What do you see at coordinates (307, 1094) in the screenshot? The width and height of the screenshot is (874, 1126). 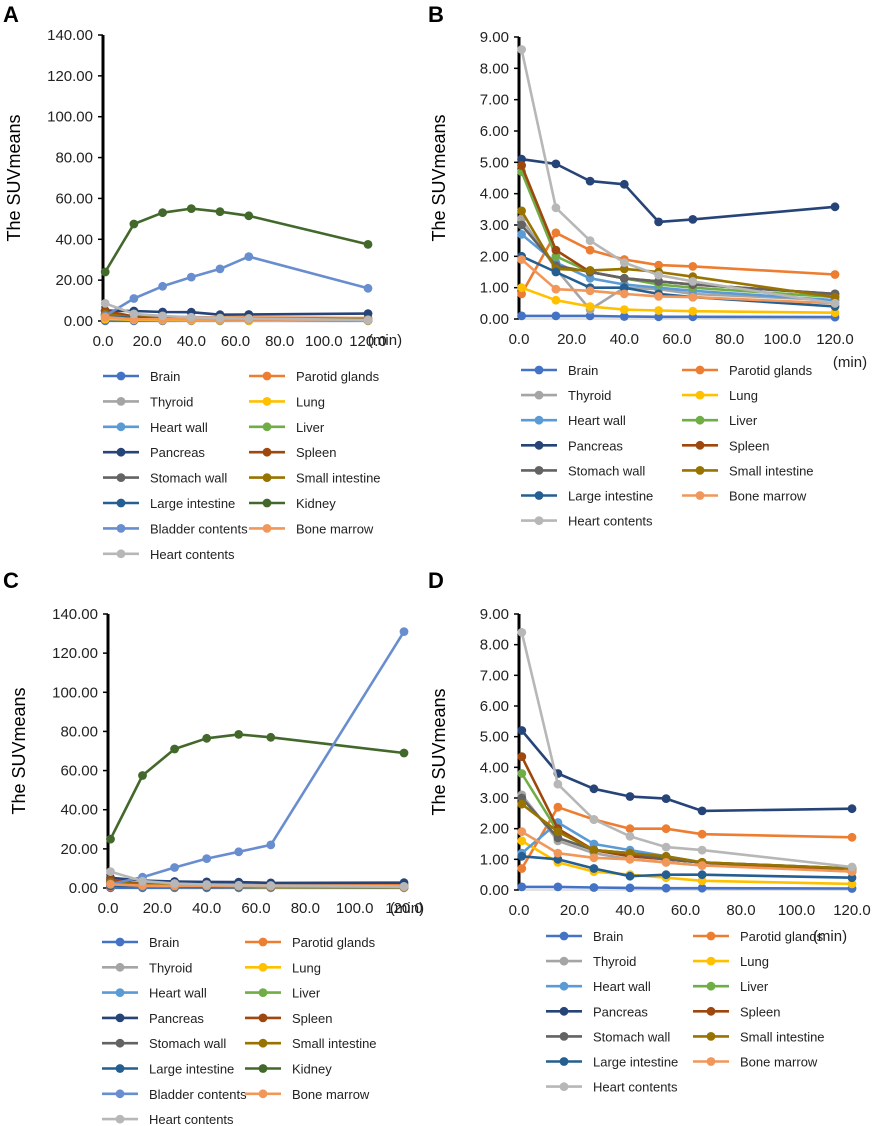 I see `legend-item: Bone marrow` at bounding box center [307, 1094].